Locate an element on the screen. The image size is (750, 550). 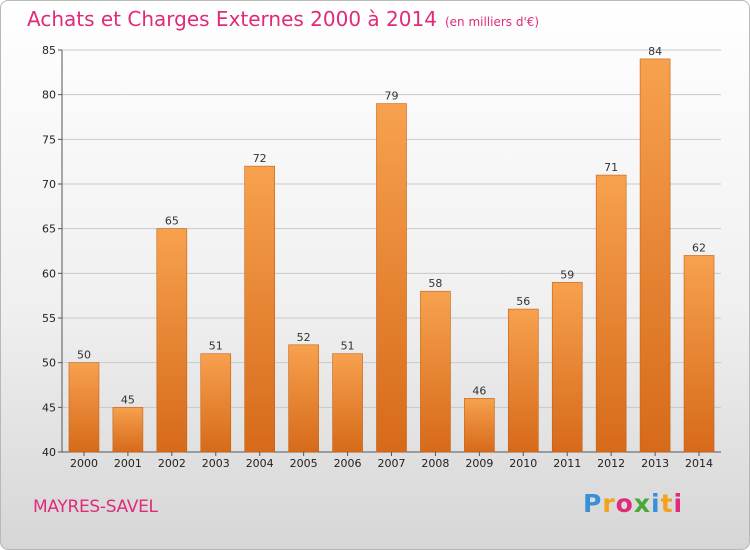
commune-name: MAYRES-SAVEL is located at coordinates (95, 507).